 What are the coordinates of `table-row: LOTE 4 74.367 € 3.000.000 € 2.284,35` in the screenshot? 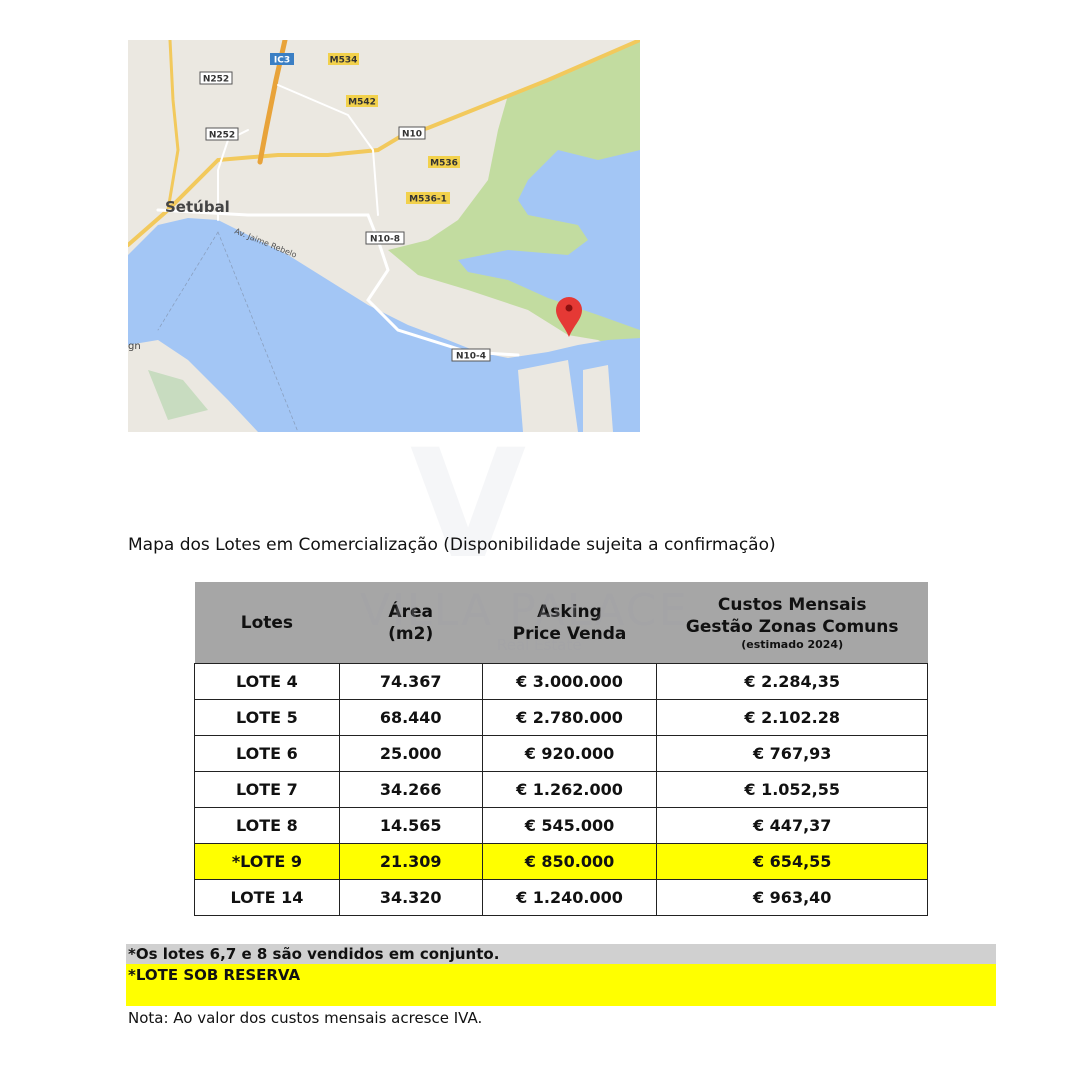 It's located at (561, 681).